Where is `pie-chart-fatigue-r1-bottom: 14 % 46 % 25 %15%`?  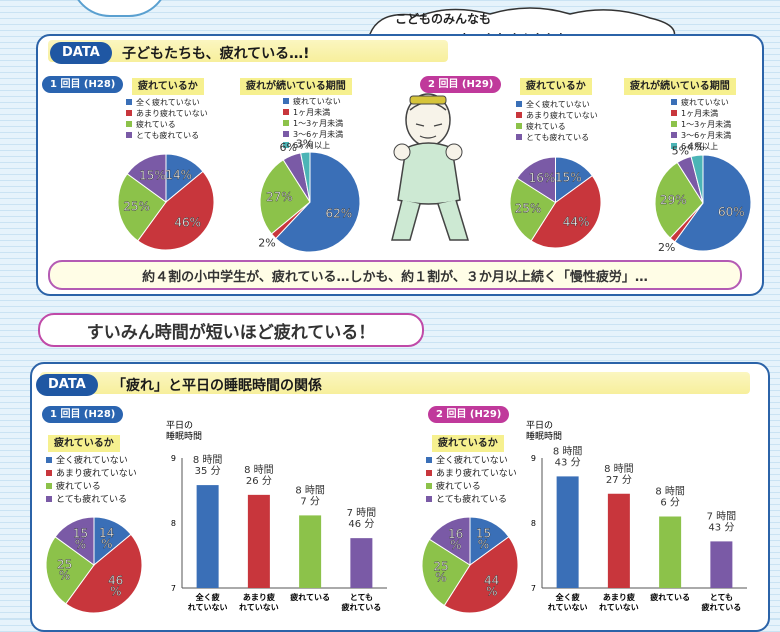 pie-chart-fatigue-r1-bottom: 14 % 46 % 25 %15% is located at coordinates (94, 565).